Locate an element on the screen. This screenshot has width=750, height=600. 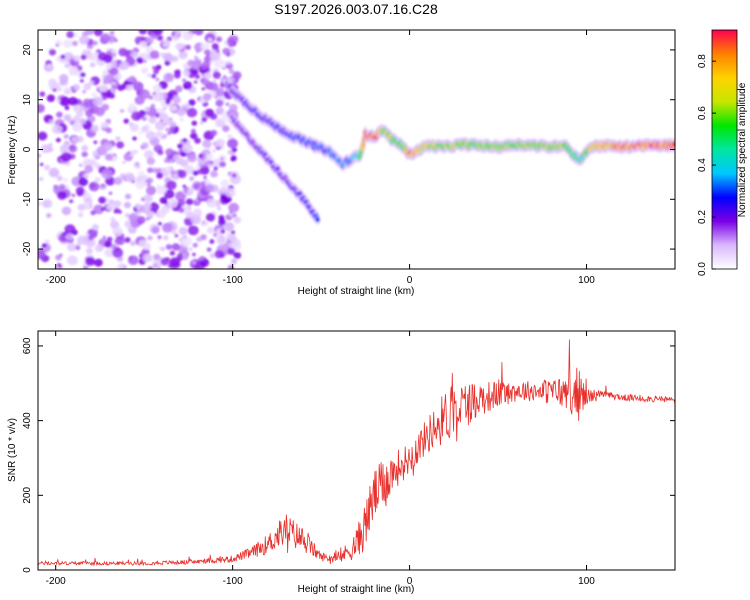
snr-y-tick-label: 400 is located at coordinates (27, 420).